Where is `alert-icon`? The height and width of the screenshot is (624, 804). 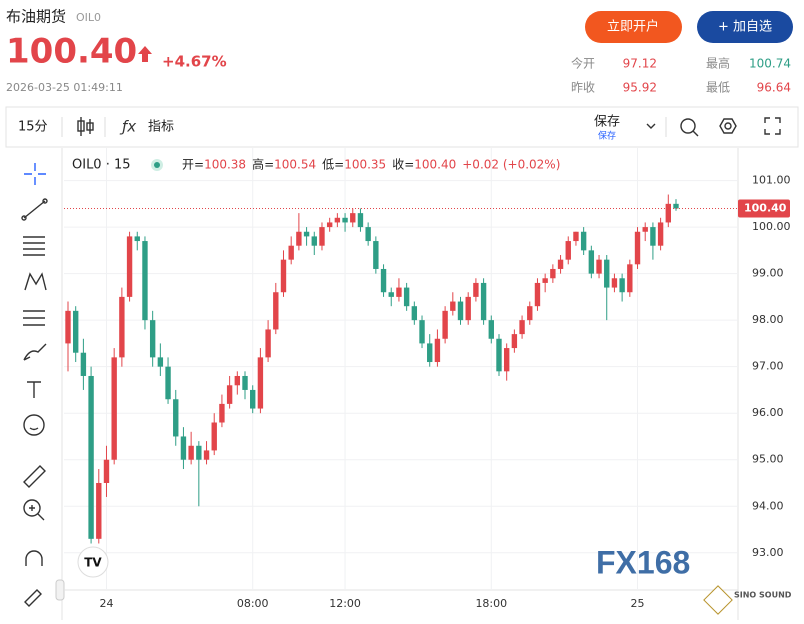 alert-icon is located at coordinates (689, 127).